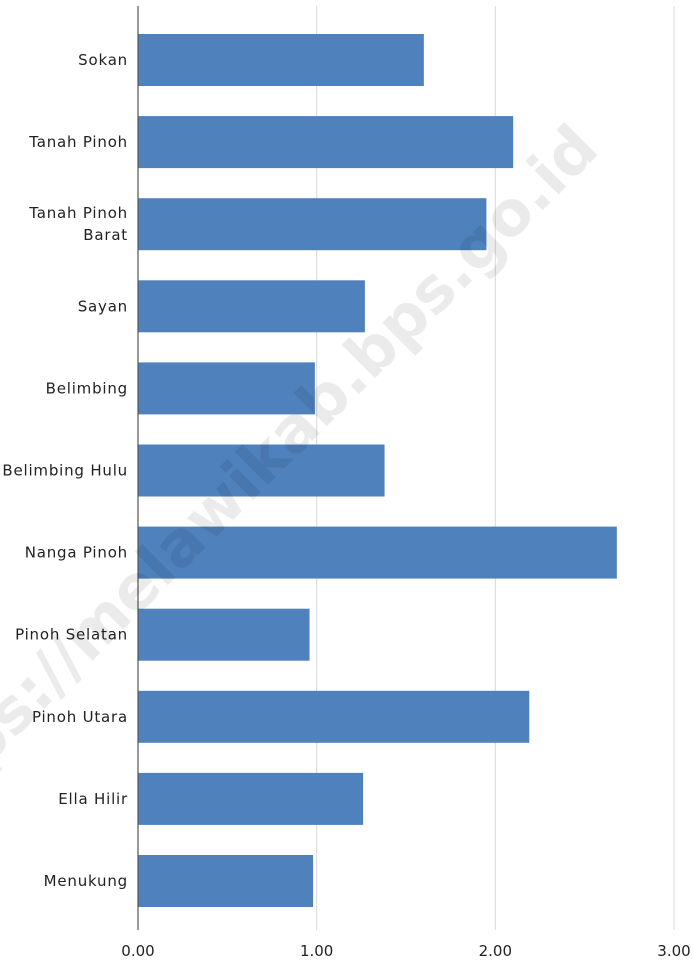 The image size is (693, 961). I want to click on x-tick-label: 3.00, so click(673, 951).